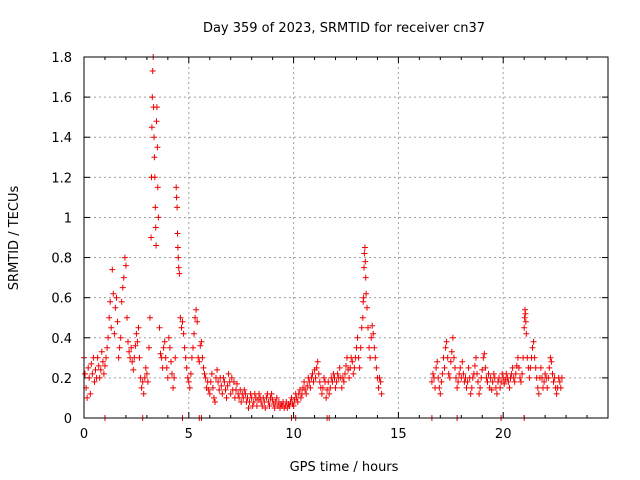 Image resolution: width=640 pixels, height=480 pixels. What do you see at coordinates (61, 98) in the screenshot?
I see `y-tick-label: 1.6` at bounding box center [61, 98].